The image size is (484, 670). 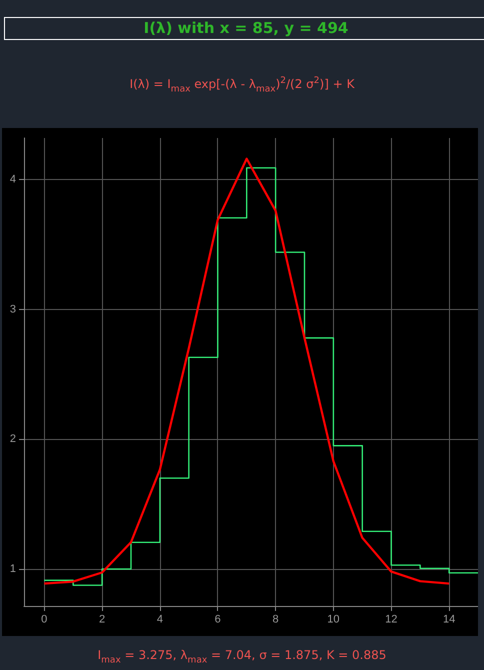 I want to click on y-tick-label: 2, so click(x=13, y=439).